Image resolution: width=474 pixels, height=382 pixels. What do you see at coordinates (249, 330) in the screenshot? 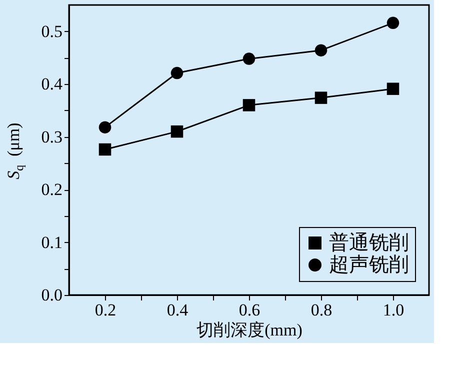
I see `x-axis-title: 切削深度(mm)` at bounding box center [249, 330].